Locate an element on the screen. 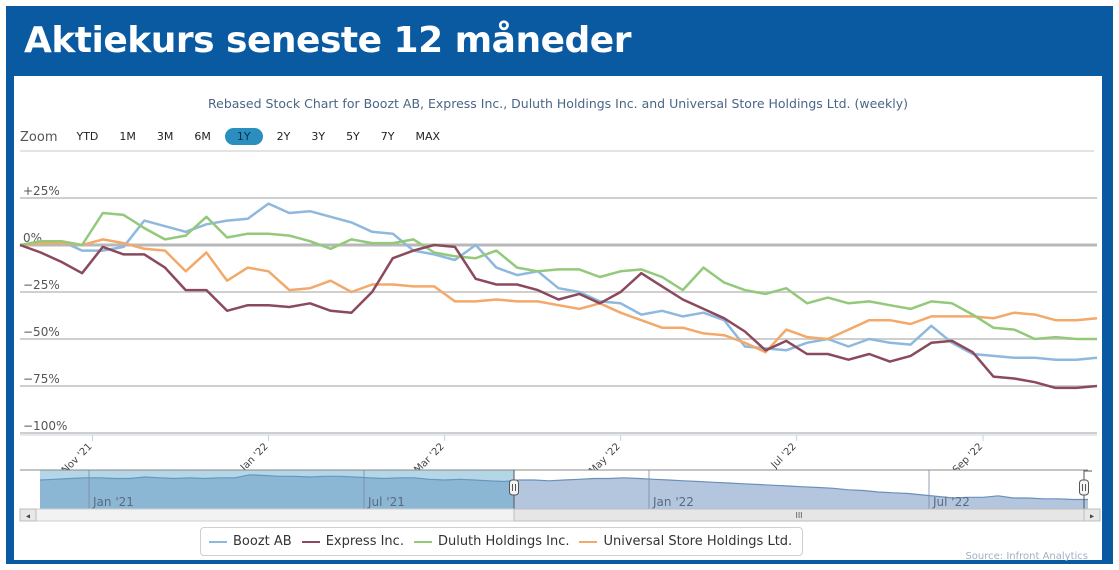  zoom-button-7y: 7Y is located at coordinates (387, 136).